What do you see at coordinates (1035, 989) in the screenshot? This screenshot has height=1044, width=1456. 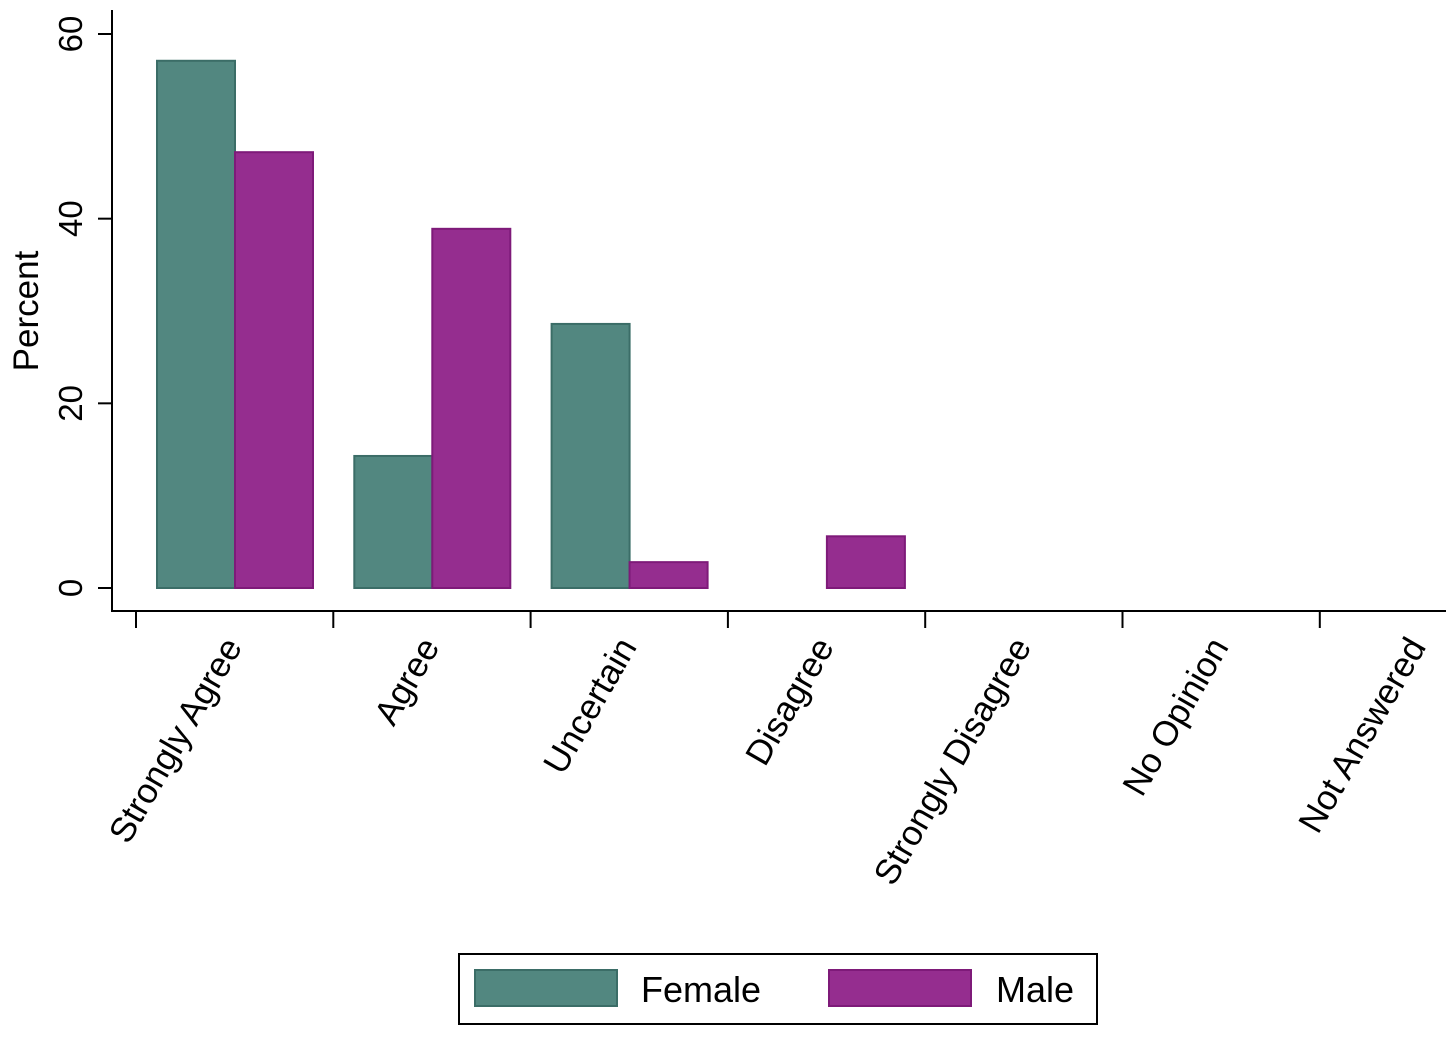 I see `legend-label-male: Male` at bounding box center [1035, 989].